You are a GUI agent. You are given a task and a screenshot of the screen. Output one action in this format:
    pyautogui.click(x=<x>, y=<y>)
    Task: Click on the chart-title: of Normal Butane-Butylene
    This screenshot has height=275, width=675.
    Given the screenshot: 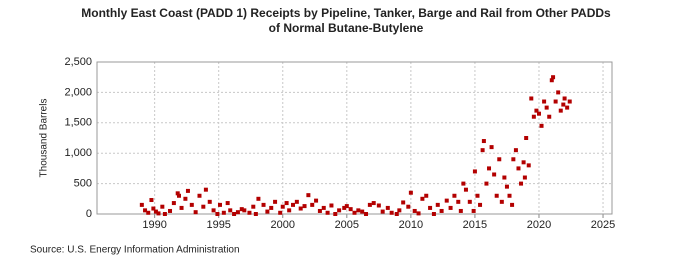 What is the action you would take?
    pyautogui.click(x=346, y=28)
    